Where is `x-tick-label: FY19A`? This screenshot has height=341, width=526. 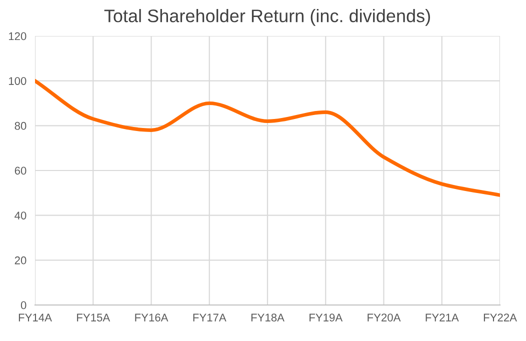
x-tick-label: FY19A is located at coordinates (326, 318).